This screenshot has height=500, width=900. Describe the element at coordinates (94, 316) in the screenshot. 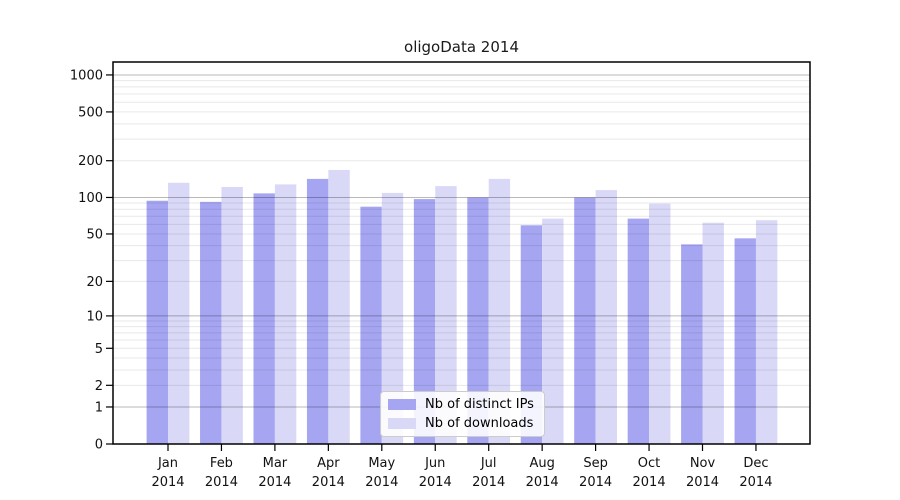

I see `y-tick-label: 10` at that location.